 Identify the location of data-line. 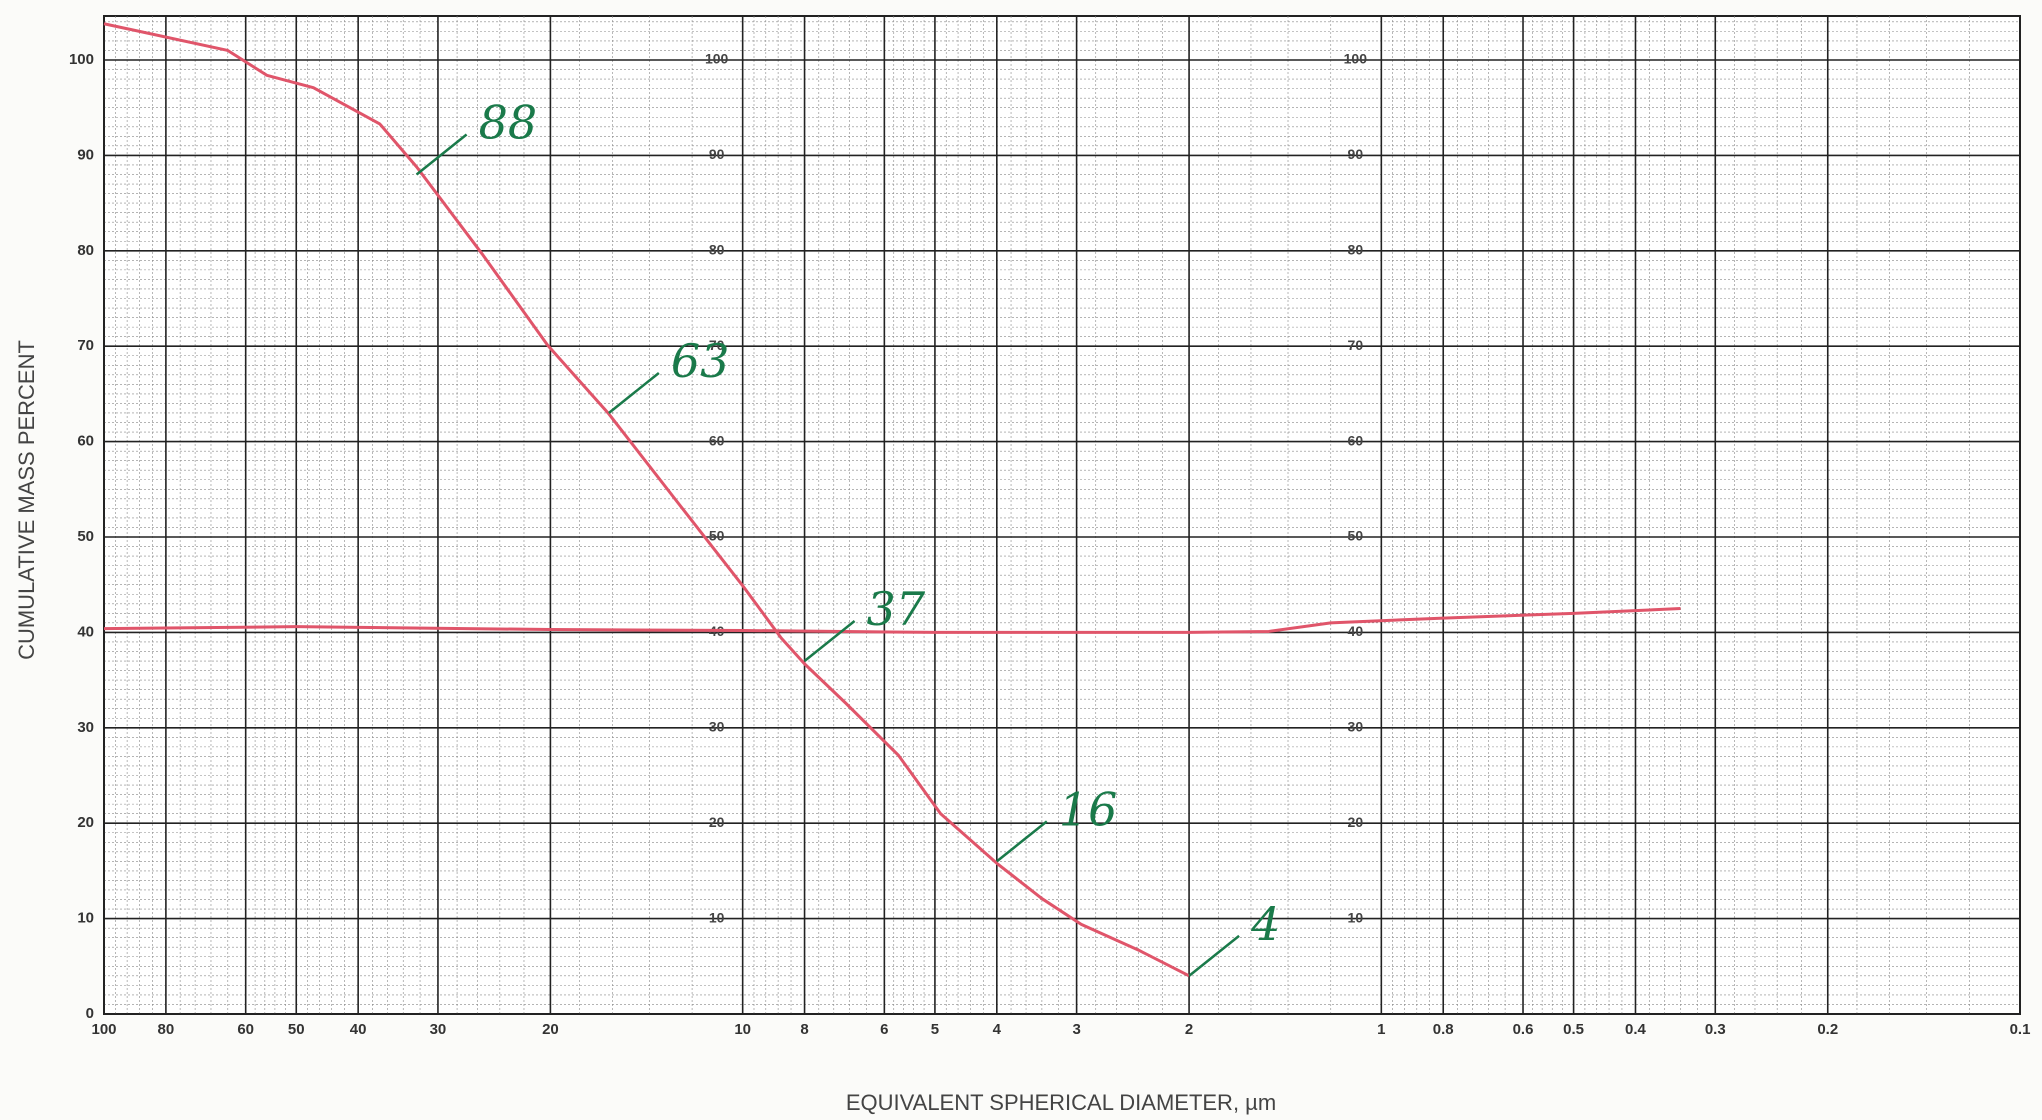
(892, 620).